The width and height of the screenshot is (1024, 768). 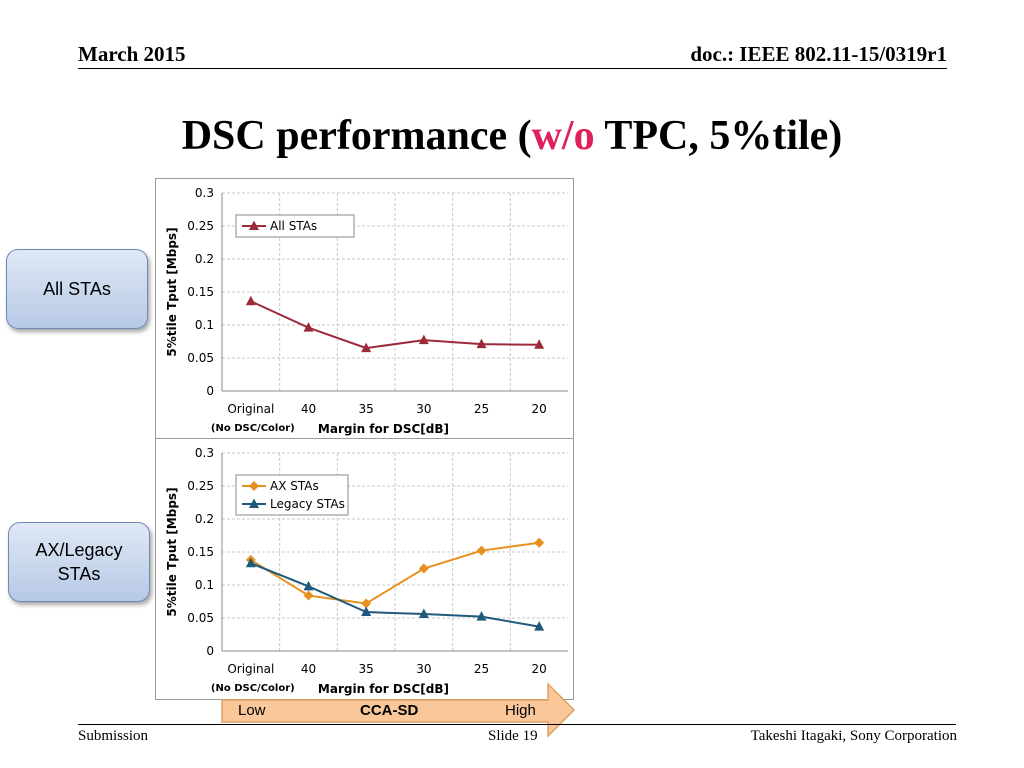 I want to click on header-doc-id: doc.: IEEE 802.11-15/0319r1, so click(x=818, y=54).